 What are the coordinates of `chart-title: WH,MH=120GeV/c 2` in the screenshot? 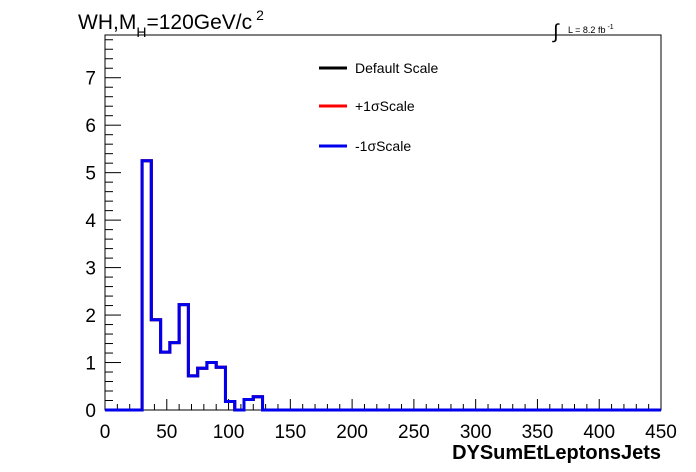 It's located at (171, 23).